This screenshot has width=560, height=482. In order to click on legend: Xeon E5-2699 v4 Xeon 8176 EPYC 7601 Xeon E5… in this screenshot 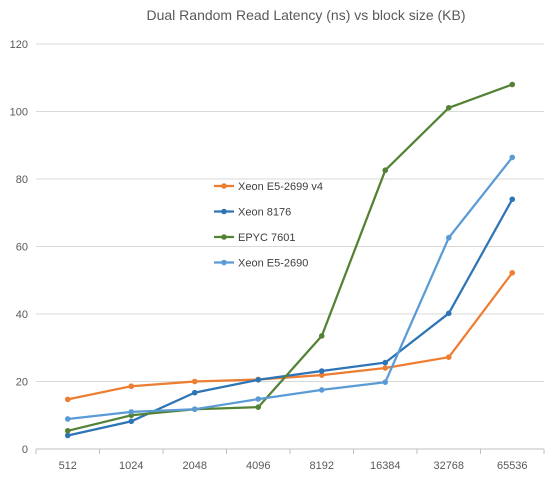, I will do `click(268, 225)`.